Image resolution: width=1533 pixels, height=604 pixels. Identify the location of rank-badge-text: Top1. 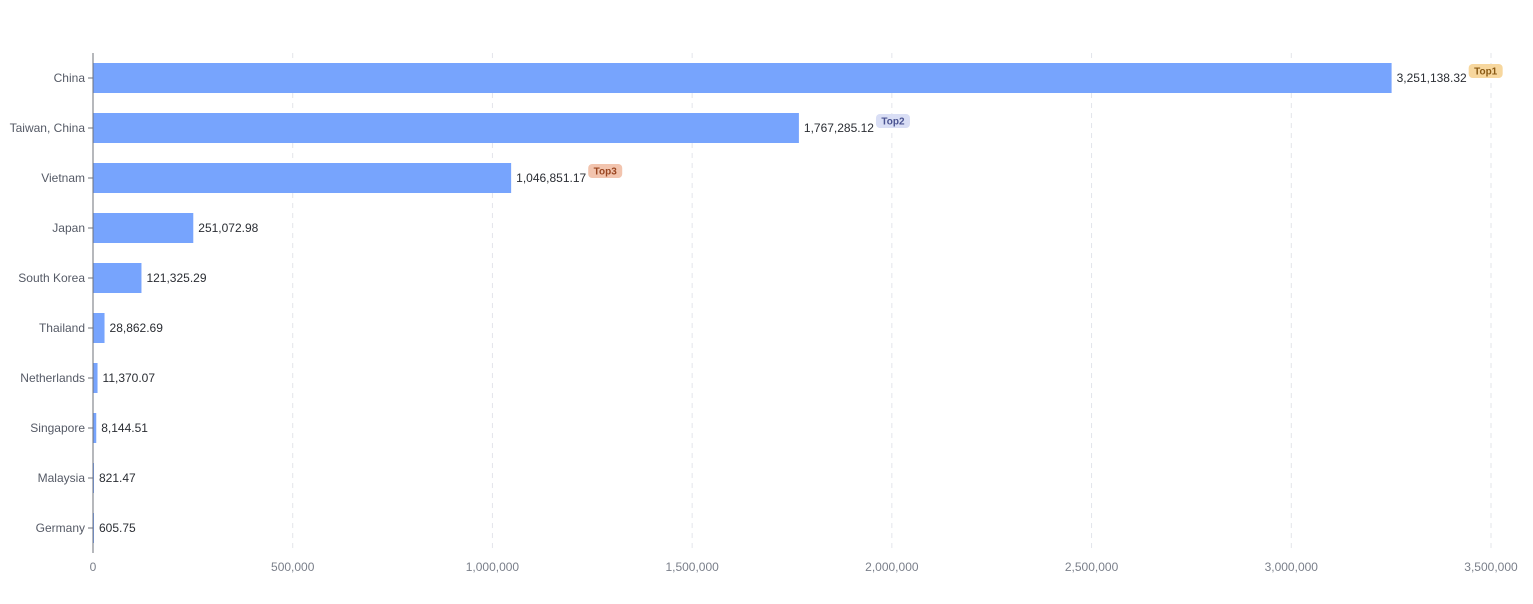
(1486, 72).